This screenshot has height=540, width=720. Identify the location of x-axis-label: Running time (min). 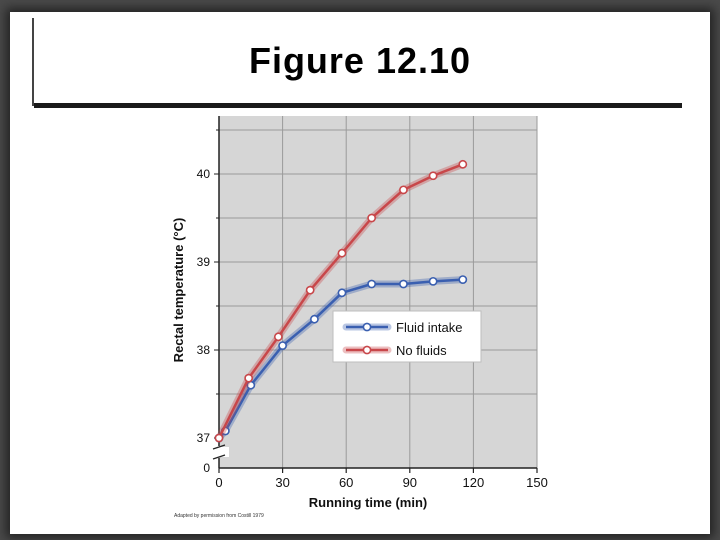
(368, 502).